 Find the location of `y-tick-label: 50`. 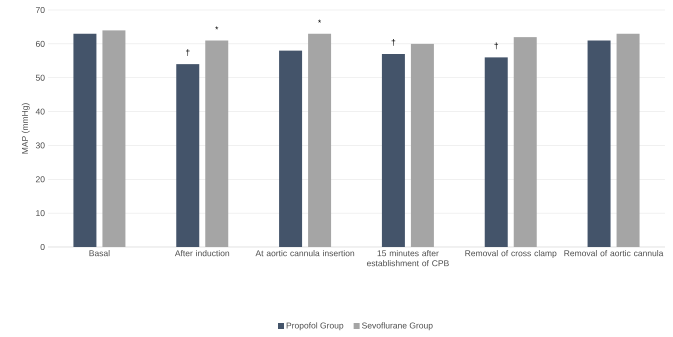

y-tick-label: 50 is located at coordinates (40, 77).